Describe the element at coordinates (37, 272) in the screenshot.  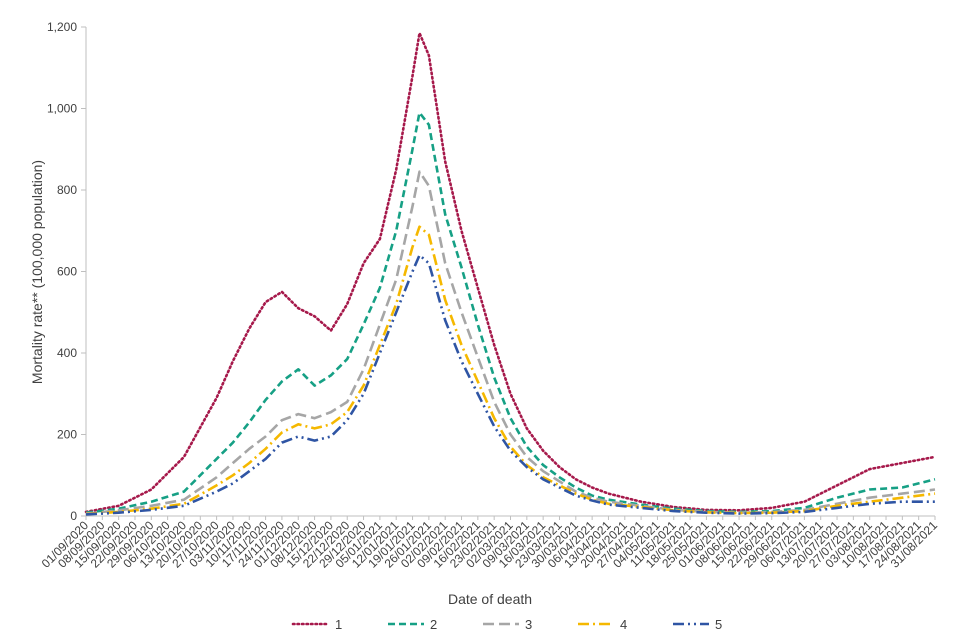
I see `y-axis-title: Mortality rate** (100,000 population)` at that location.